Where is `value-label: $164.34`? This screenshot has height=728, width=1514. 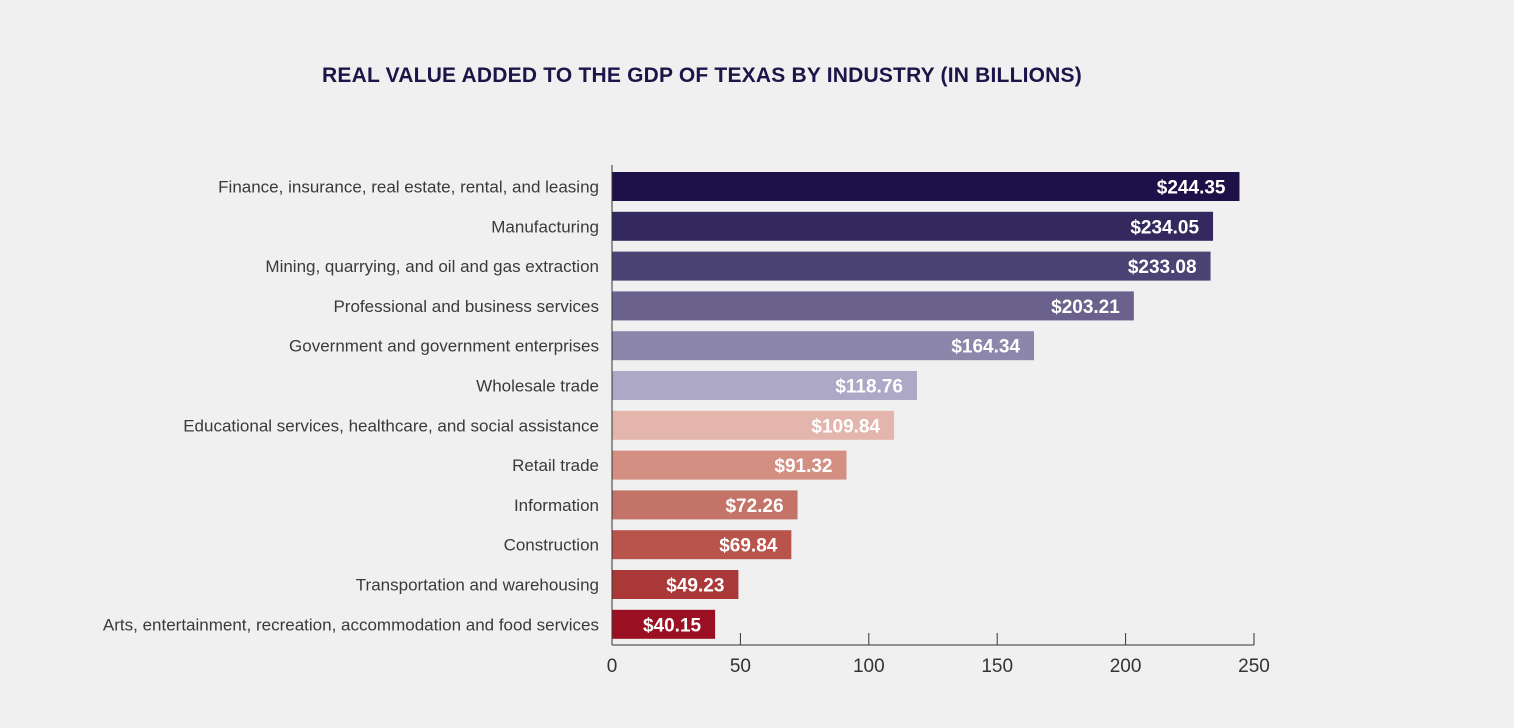 value-label: $164.34 is located at coordinates (985, 347).